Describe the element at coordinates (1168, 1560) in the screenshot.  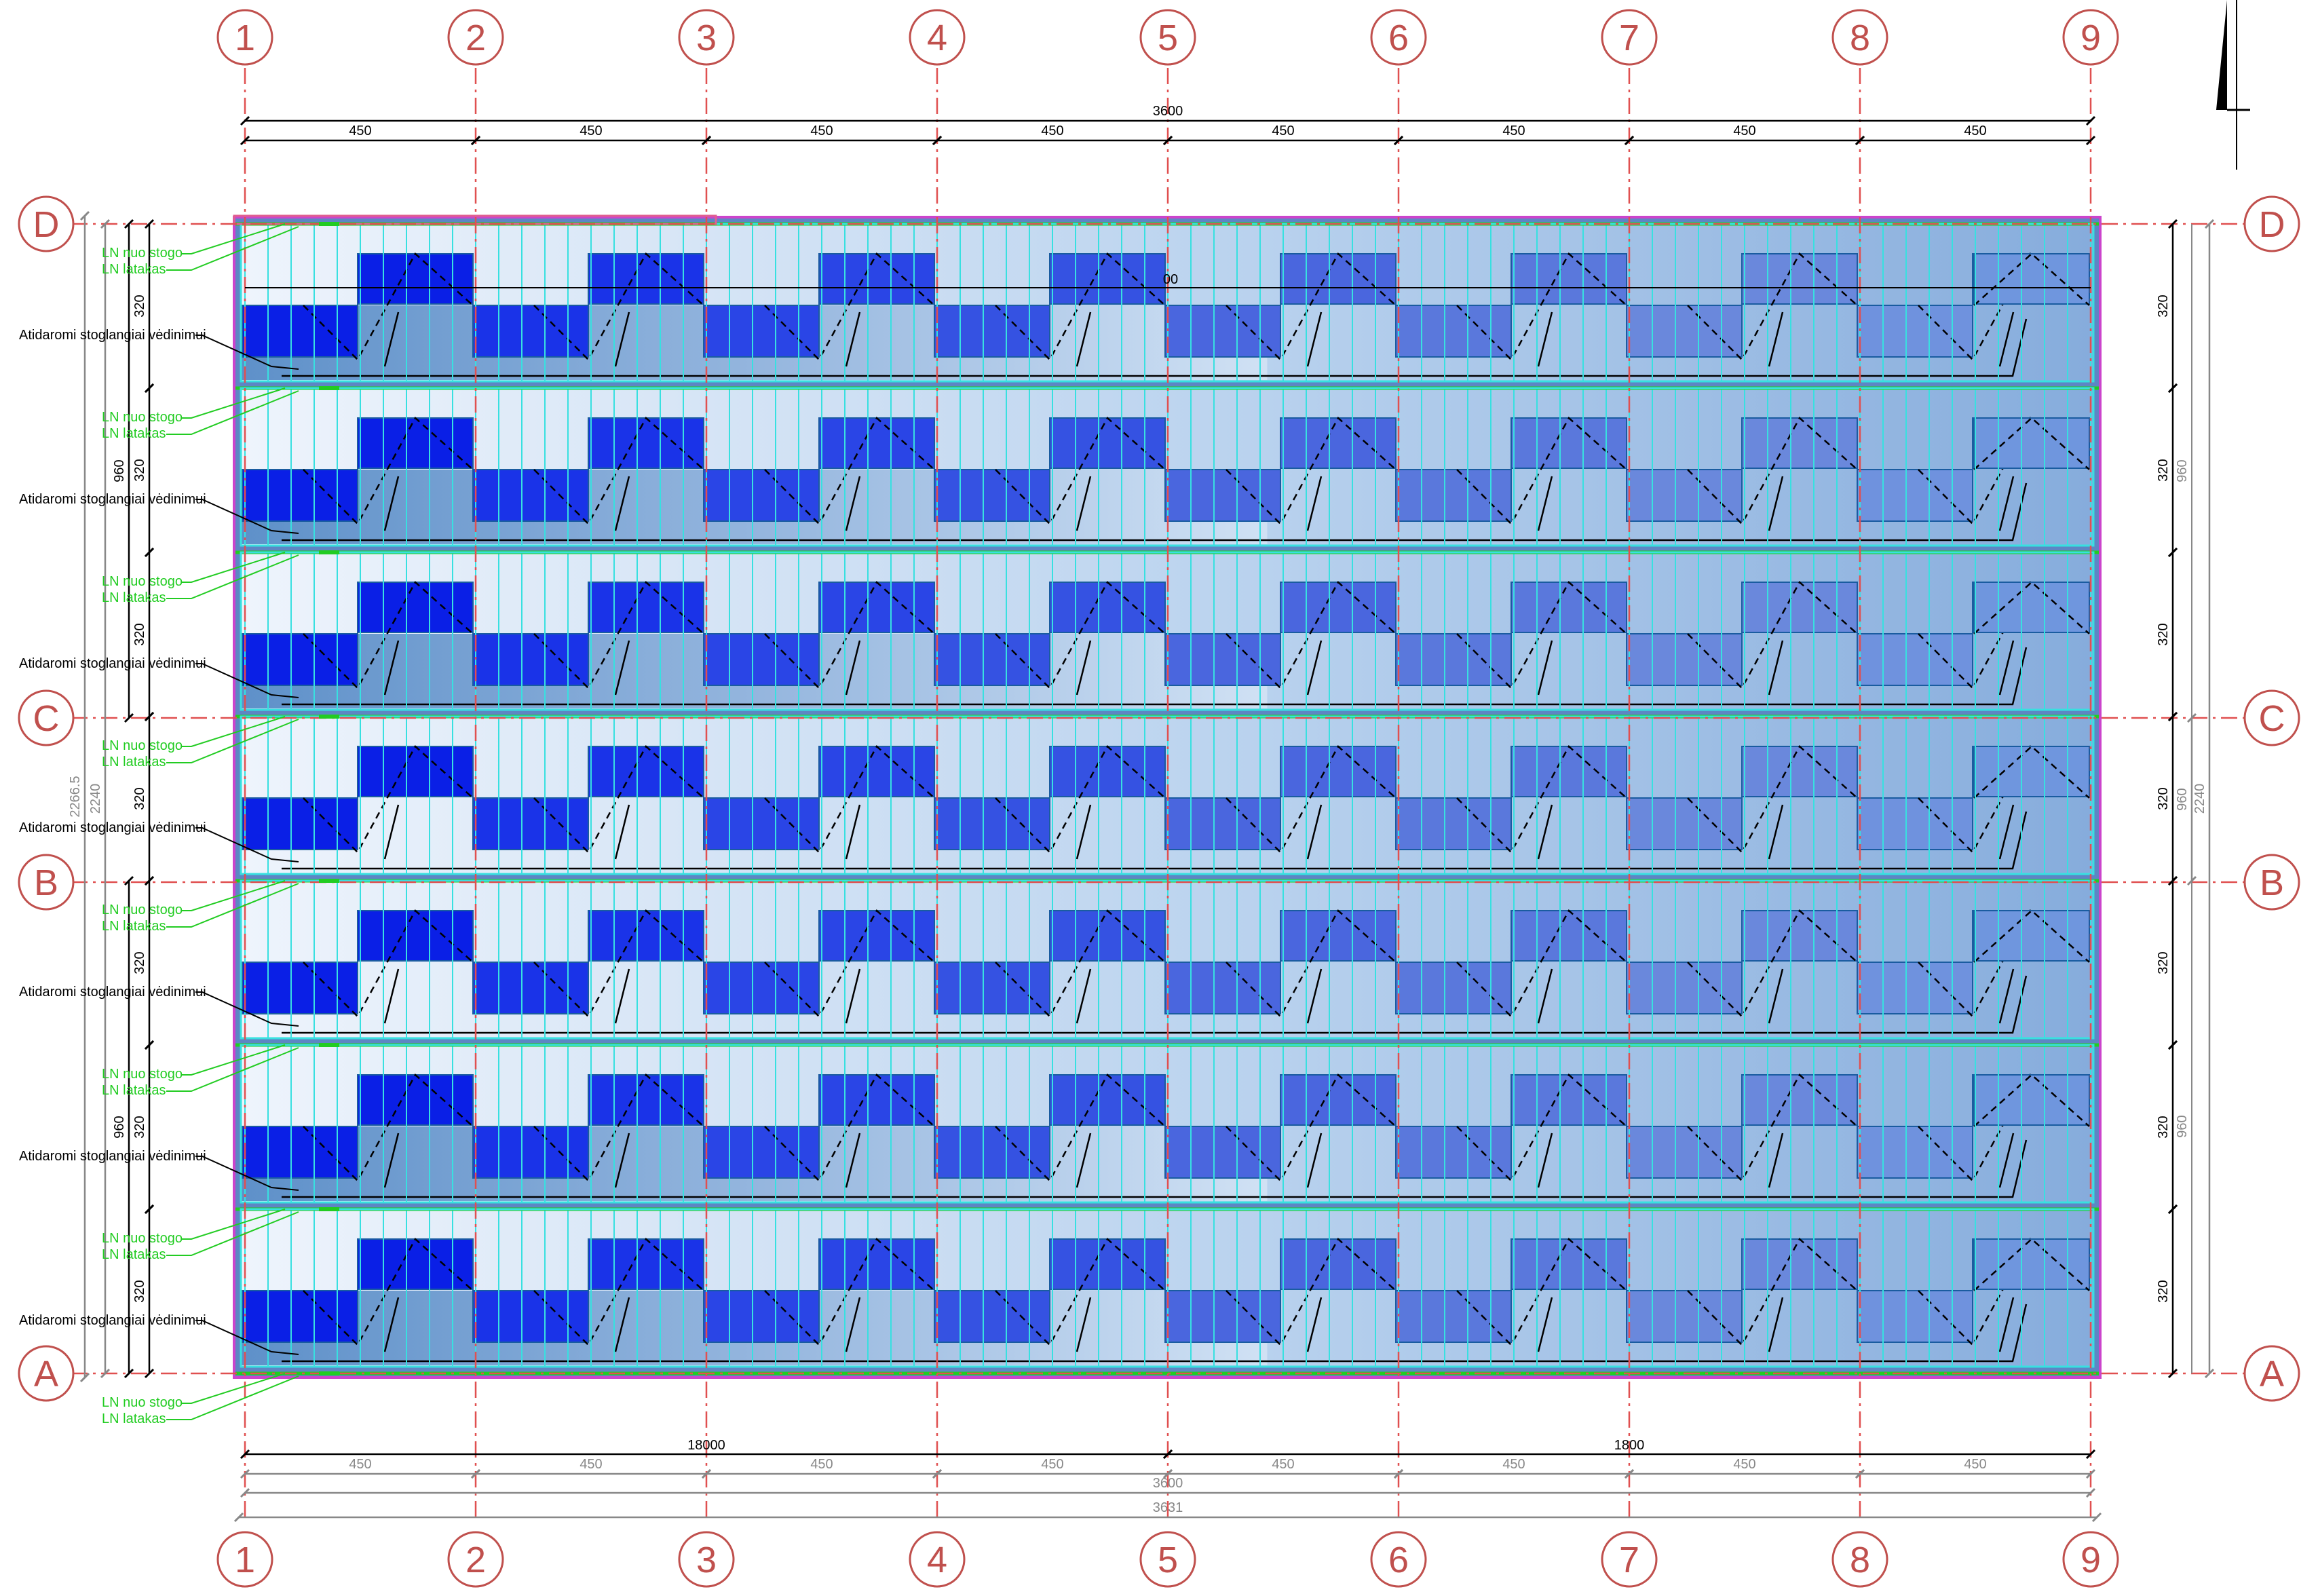
I see `grid-bubble-label: 5` at that location.